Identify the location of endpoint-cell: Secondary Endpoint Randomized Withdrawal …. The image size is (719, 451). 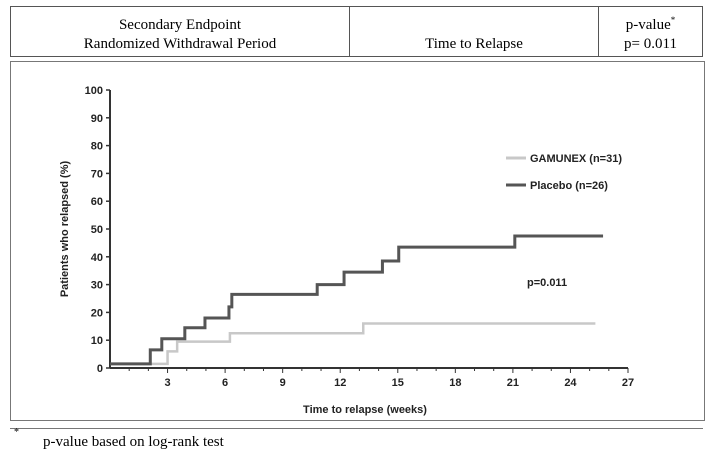
(180, 31).